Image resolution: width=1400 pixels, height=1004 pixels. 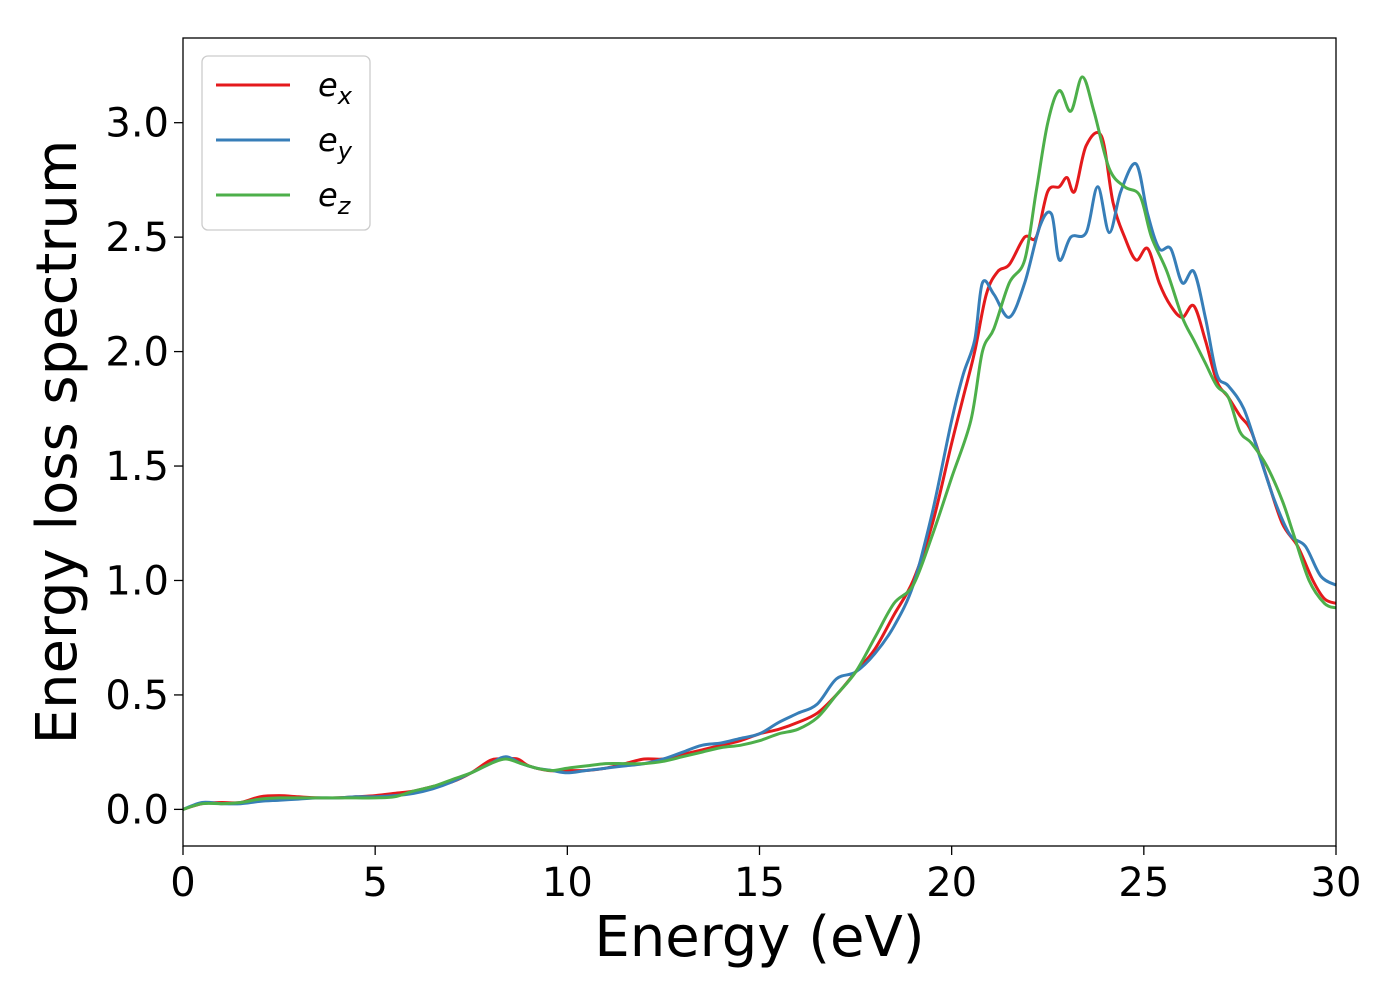 I want to click on y-tick-label: 2.5, so click(x=137, y=238).